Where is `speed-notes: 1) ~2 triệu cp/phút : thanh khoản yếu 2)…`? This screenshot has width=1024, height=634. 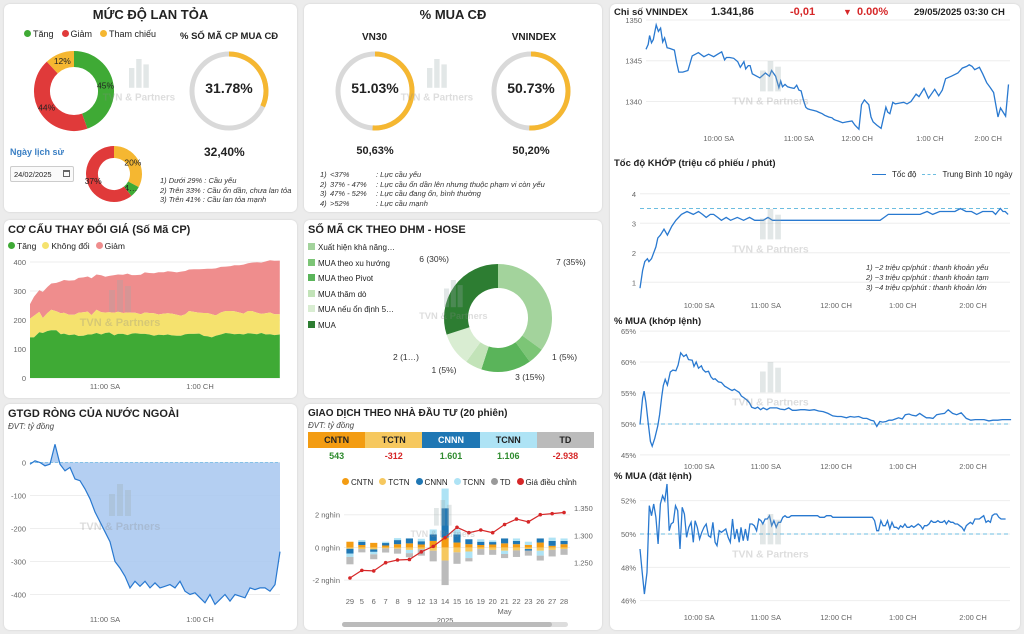
speed-notes: 1) ~2 triệu cp/phút : thanh khoản yếu 2)… is located at coordinates (927, 278).